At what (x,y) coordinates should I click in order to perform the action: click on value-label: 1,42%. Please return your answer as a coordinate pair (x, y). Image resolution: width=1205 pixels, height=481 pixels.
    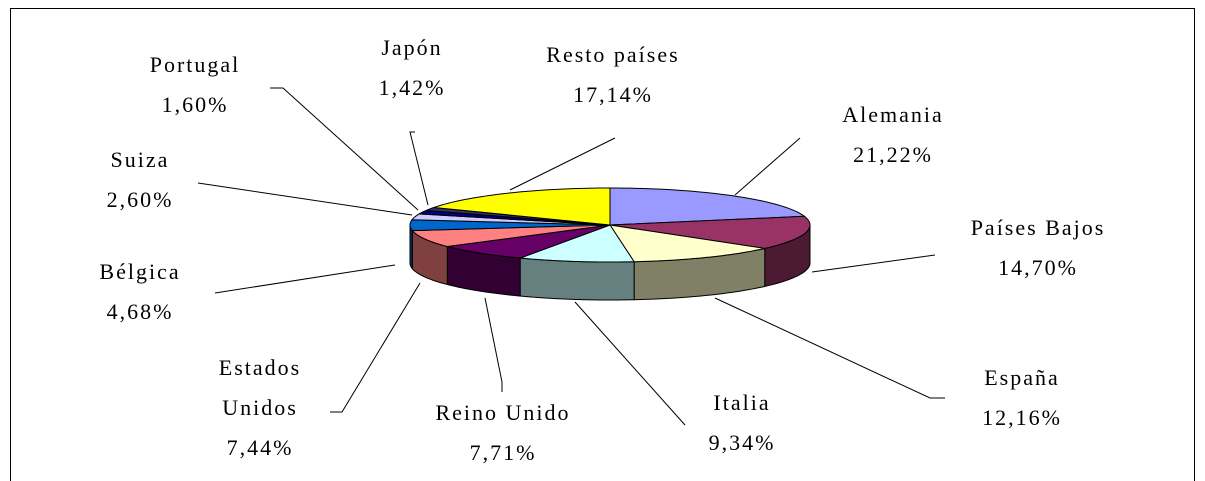
    Looking at the image, I should click on (412, 87).